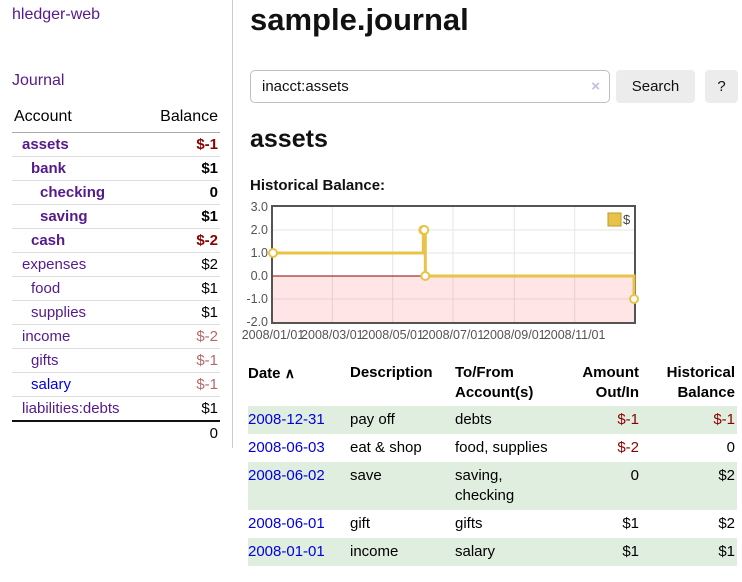 Image resolution: width=742 pixels, height=582 pixels. I want to click on accounts-header-balance: Balance, so click(189, 116).